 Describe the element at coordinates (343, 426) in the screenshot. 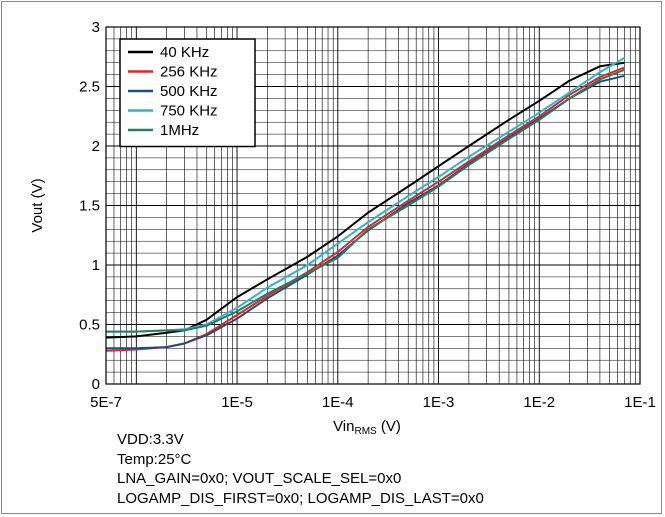

I see `x-axis-label-main: Vin` at that location.